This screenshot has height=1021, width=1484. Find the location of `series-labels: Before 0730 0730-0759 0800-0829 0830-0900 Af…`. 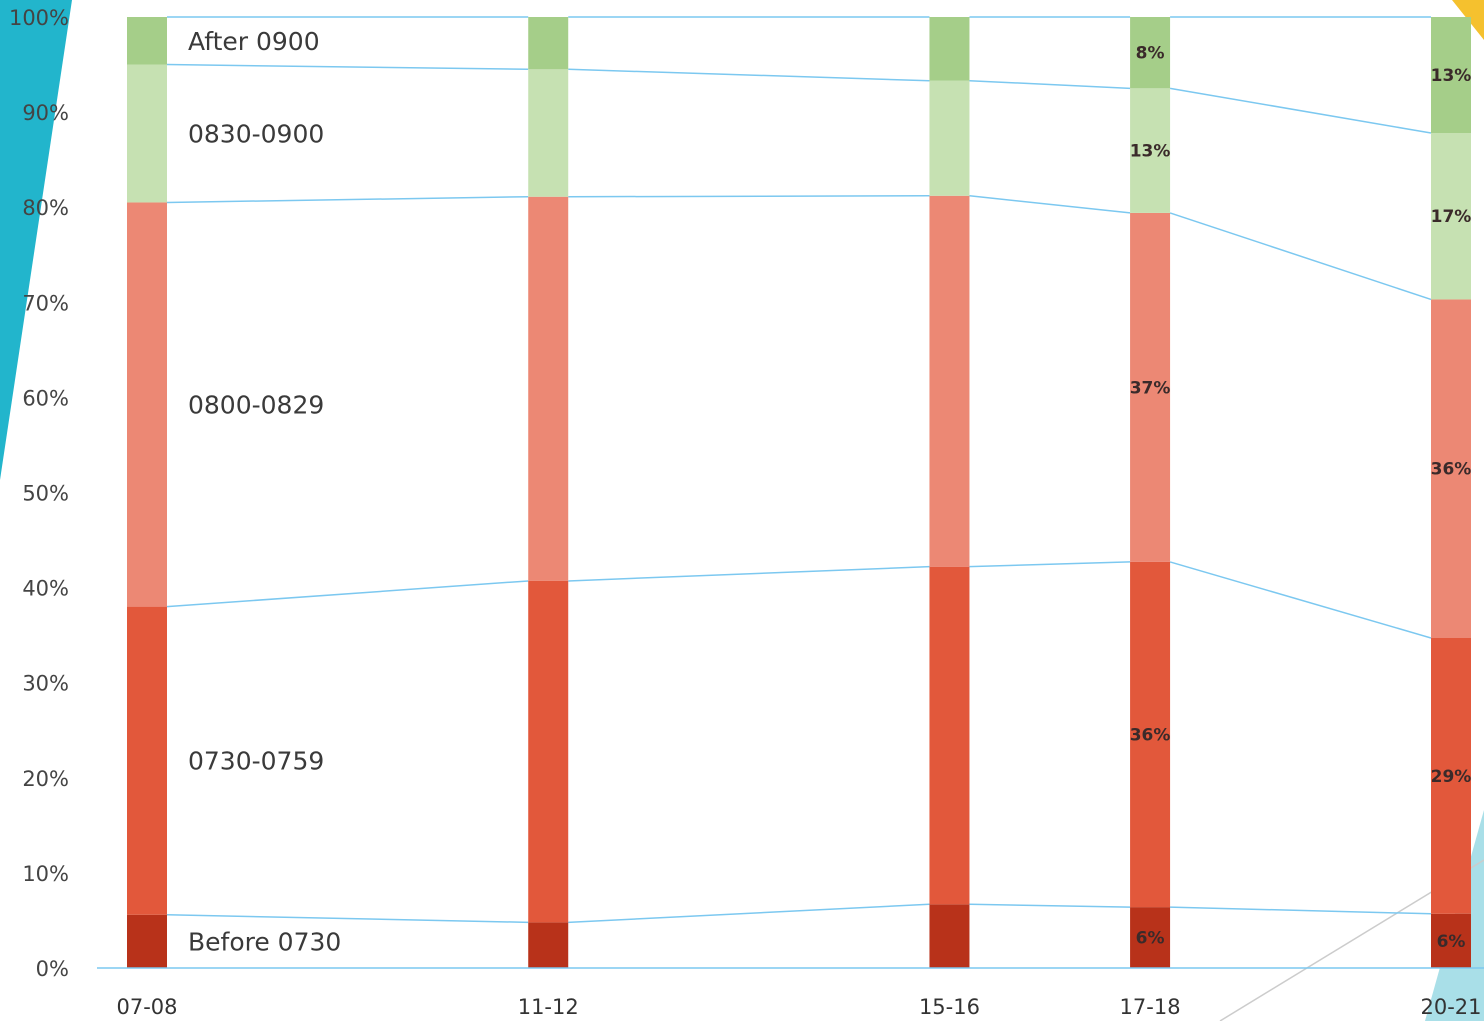

series-labels: Before 0730 0730-0759 0800-0829 0830-0900 Af… is located at coordinates (264, 492).